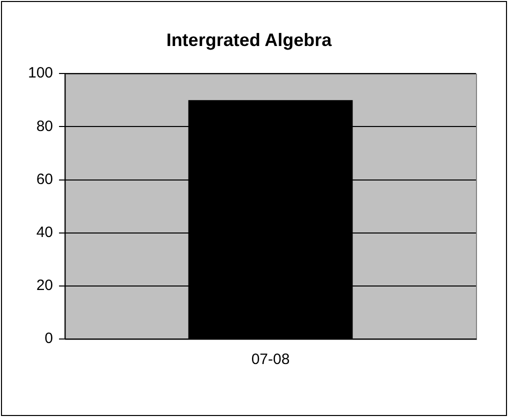 Image resolution: width=508 pixels, height=417 pixels. Describe the element at coordinates (49, 339) in the screenshot. I see `y-tick-label: 0` at that location.